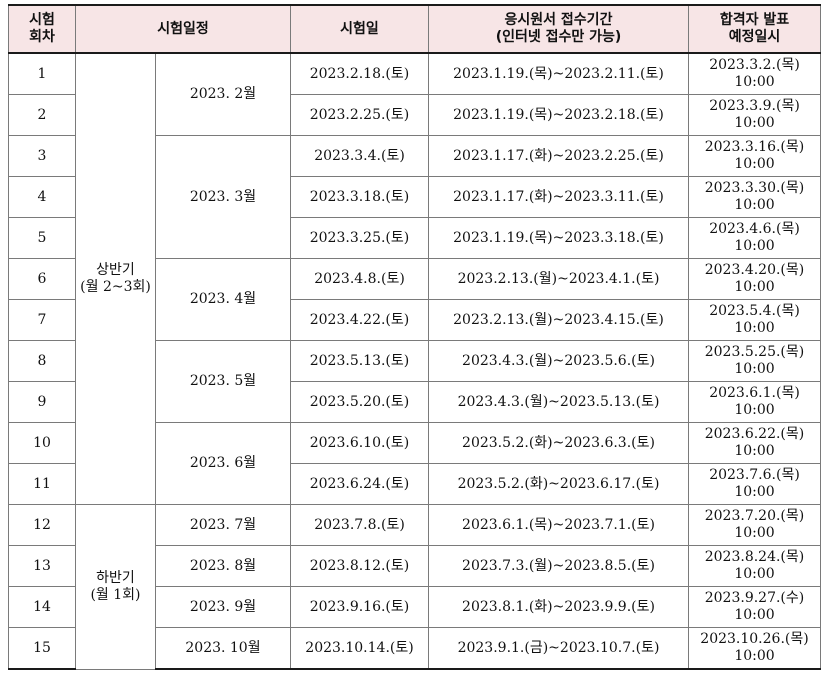 Image resolution: width=832 pixels, height=685 pixels. Describe the element at coordinates (42, 20) in the screenshot. I see `header-round-line1: 시험` at that location.